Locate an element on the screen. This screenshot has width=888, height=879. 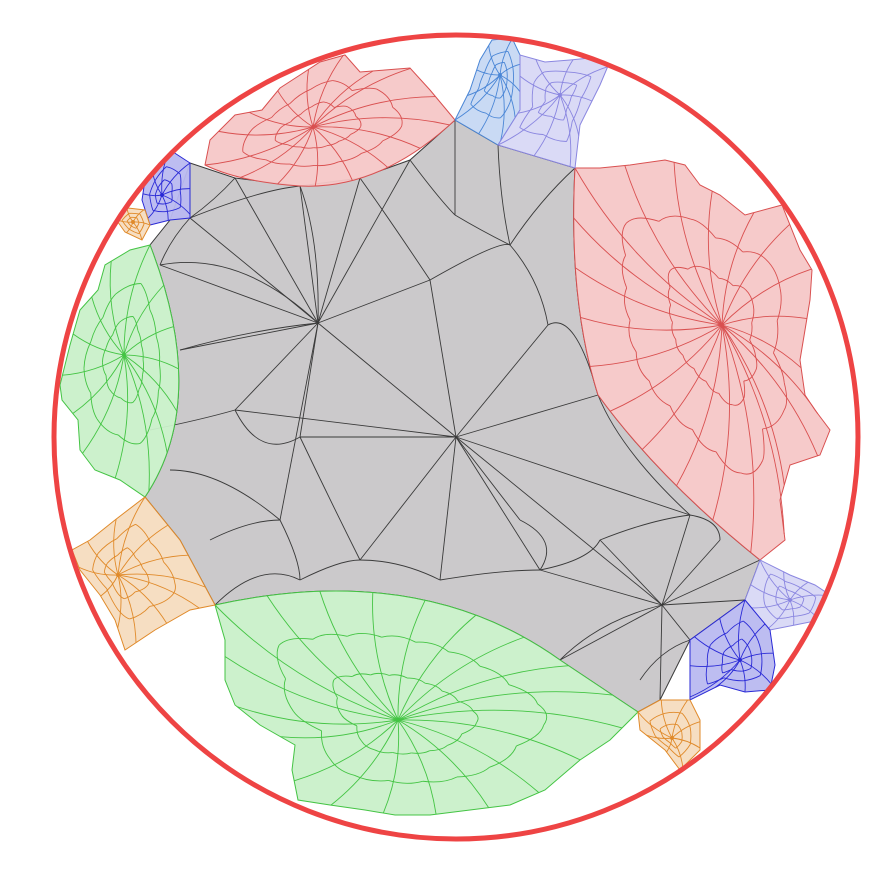
green-region-left is located at coordinates (119, 371).